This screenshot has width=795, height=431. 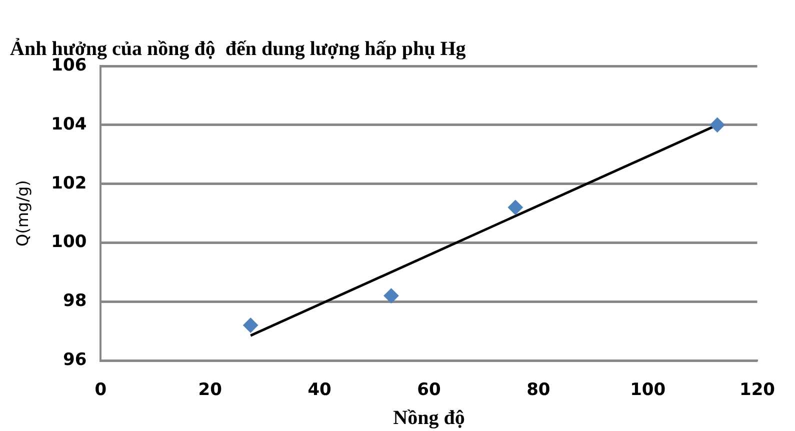 What do you see at coordinates (648, 390) in the screenshot?
I see `x-tick-label: 100` at bounding box center [648, 390].